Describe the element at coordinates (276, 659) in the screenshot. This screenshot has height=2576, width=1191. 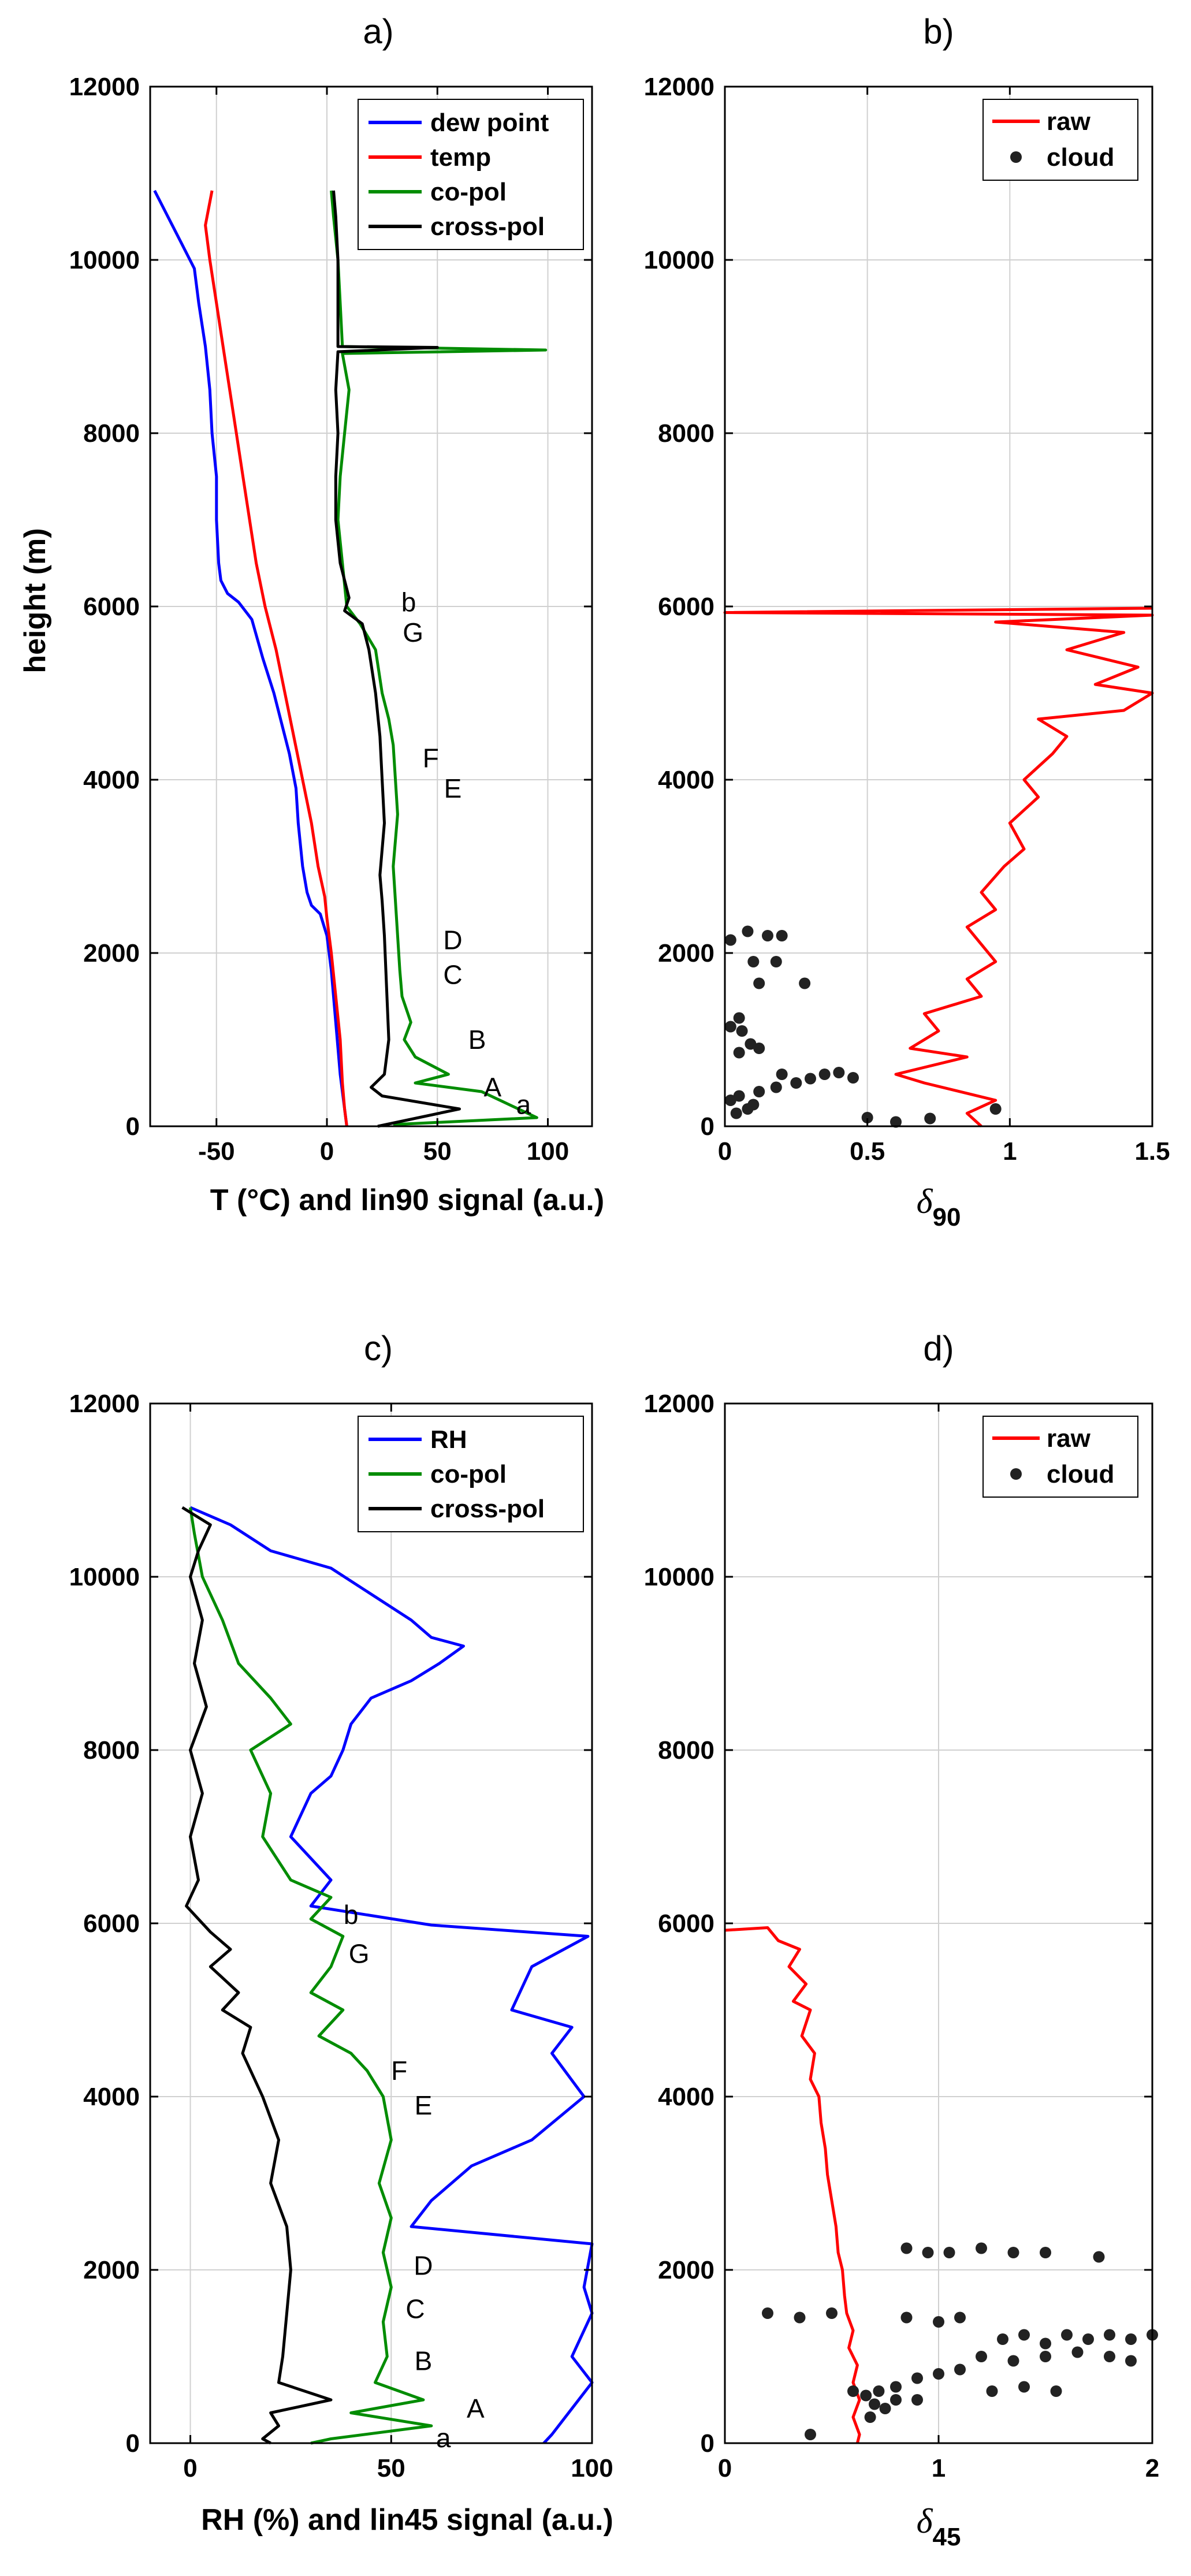
I see `series-a-temp` at that location.